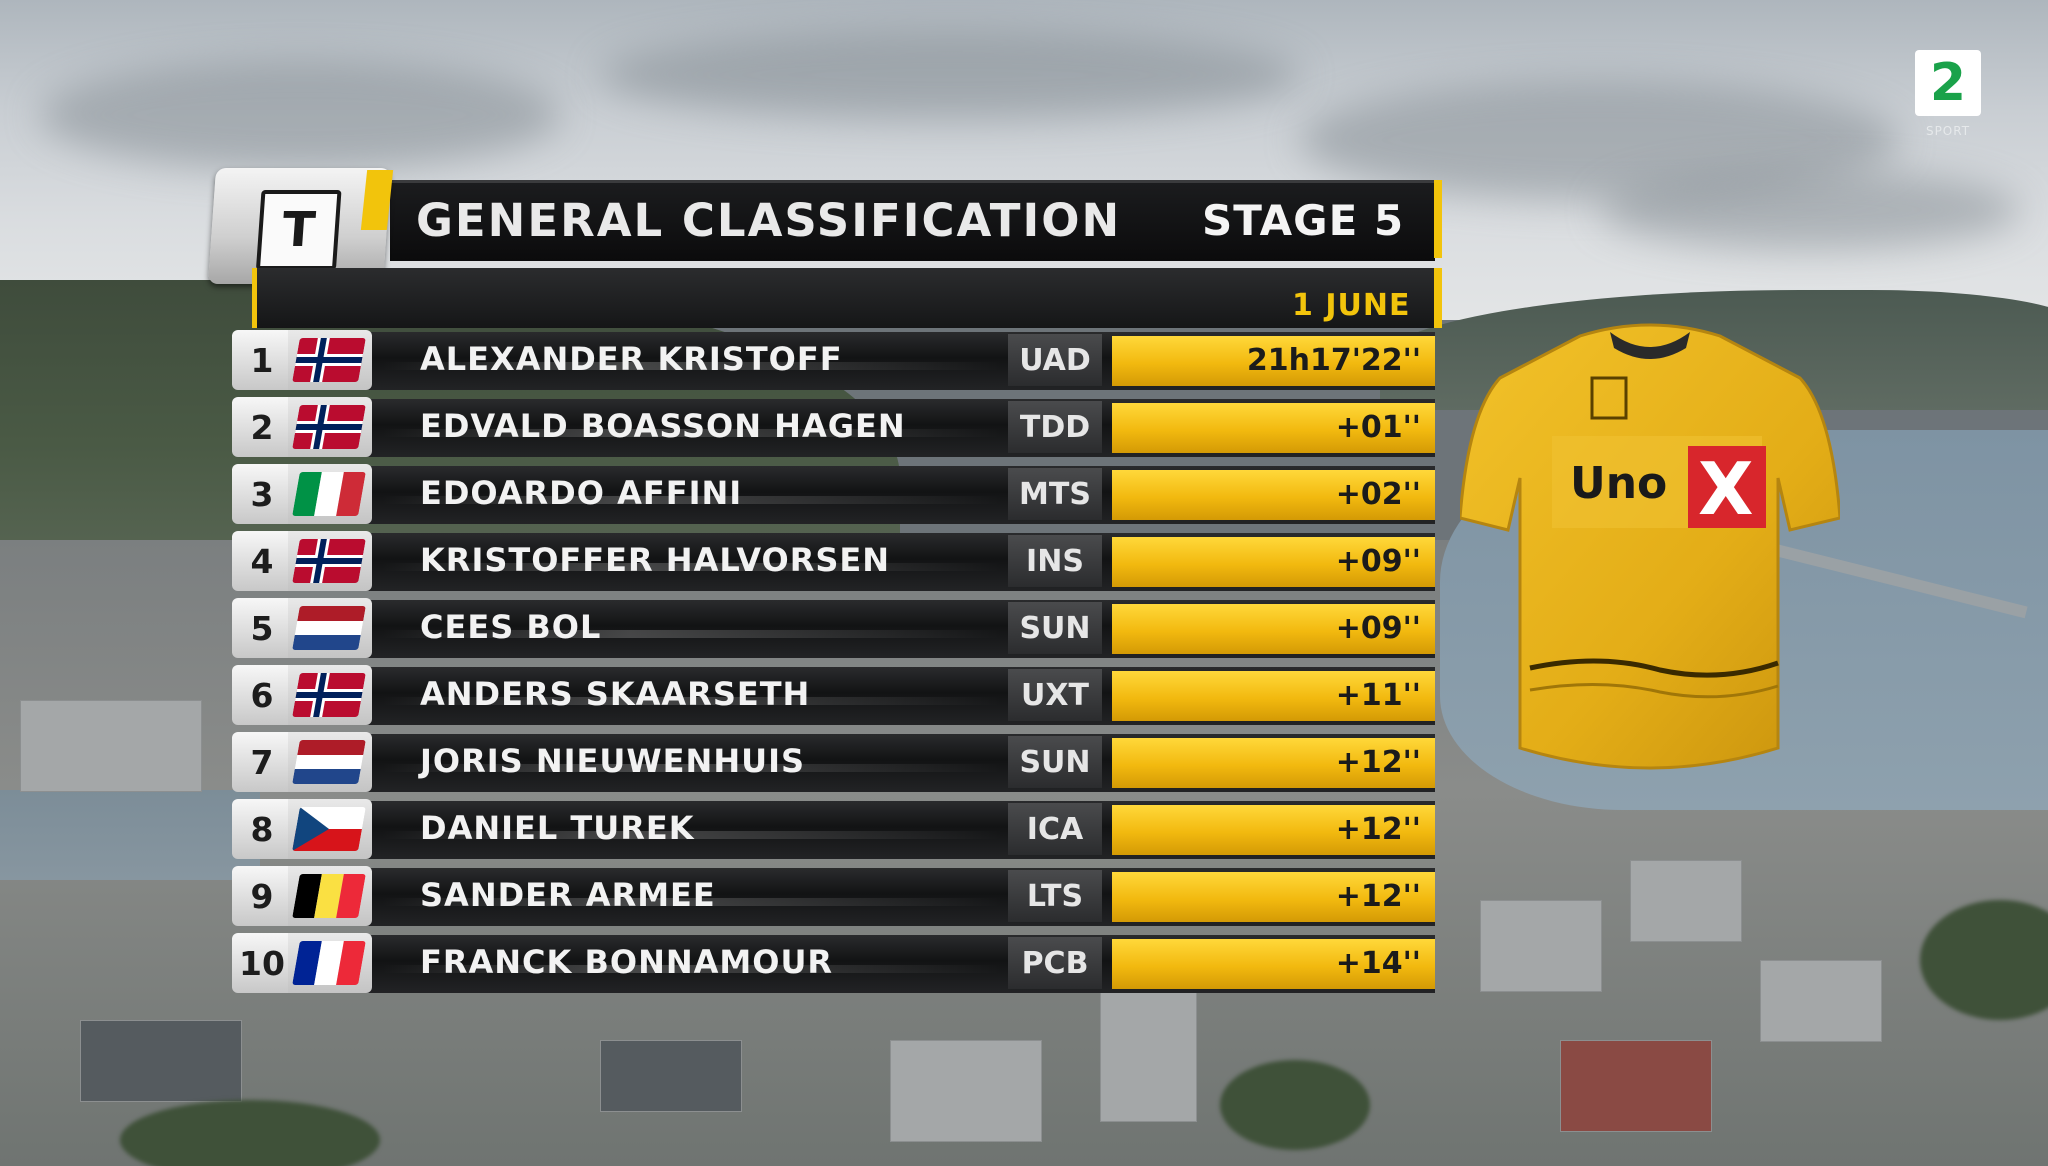  What do you see at coordinates (1438, 298) in the screenshot?
I see `date-bar-accent-right` at bounding box center [1438, 298].